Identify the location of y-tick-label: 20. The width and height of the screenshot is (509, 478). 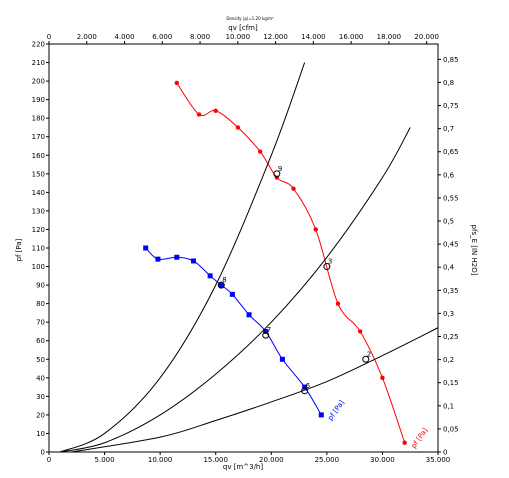
(40, 415).